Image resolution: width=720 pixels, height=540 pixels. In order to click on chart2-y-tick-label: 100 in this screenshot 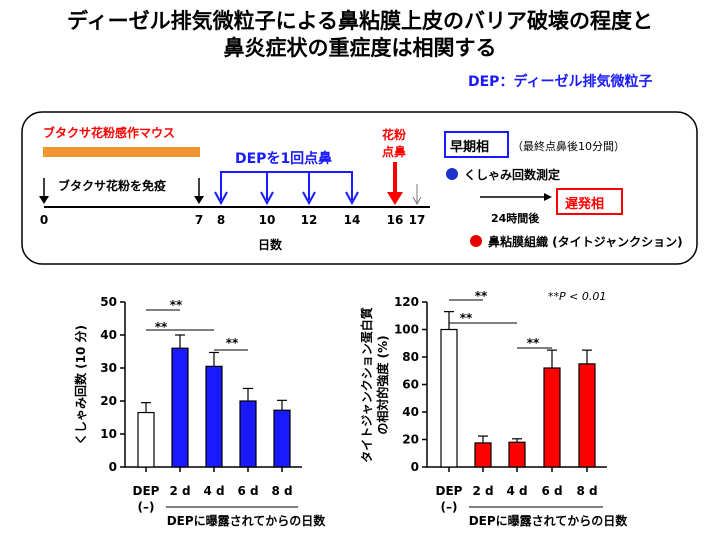, I will do `click(406, 330)`.